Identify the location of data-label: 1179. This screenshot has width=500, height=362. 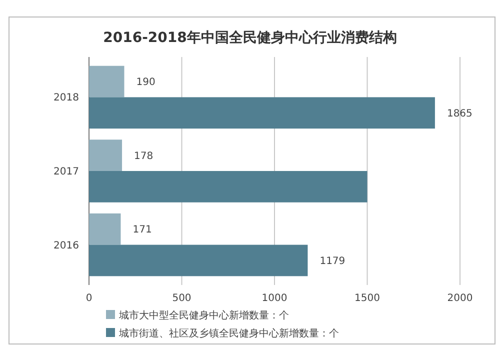
(333, 261).